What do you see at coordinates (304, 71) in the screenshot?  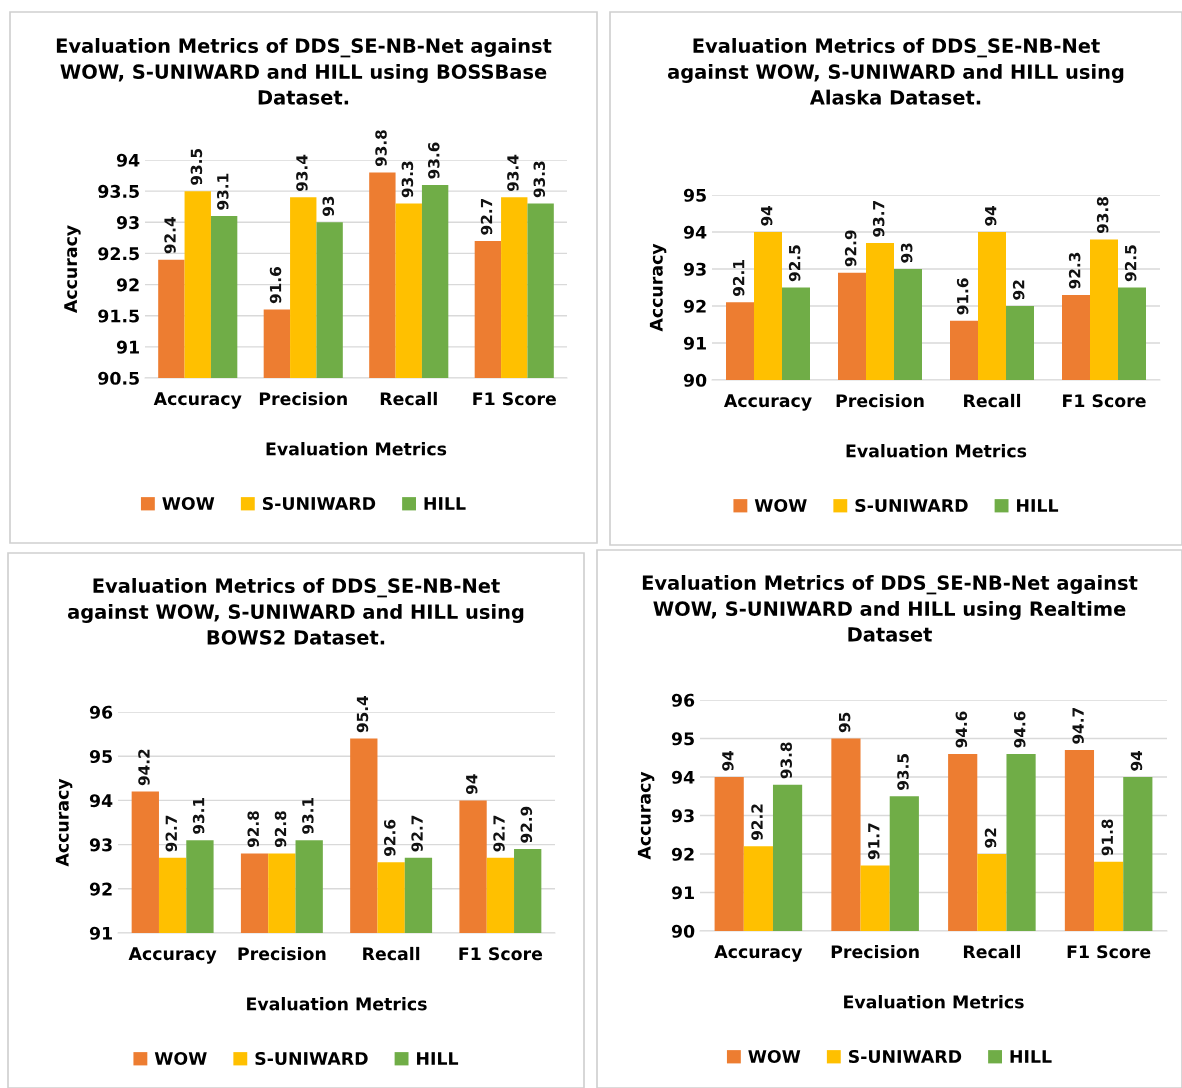 I see `chart-title: Evaluation Metrics of DDS_SE-NB-Net against WOW, S-UNIWARD and HILL using BOSSBase Dataset.` at bounding box center [304, 71].